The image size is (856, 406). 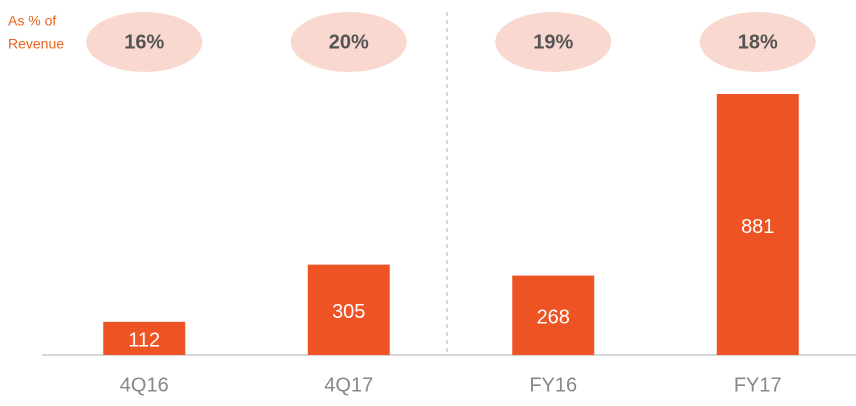 What do you see at coordinates (757, 227) in the screenshot?
I see `value-label: 881` at bounding box center [757, 227].